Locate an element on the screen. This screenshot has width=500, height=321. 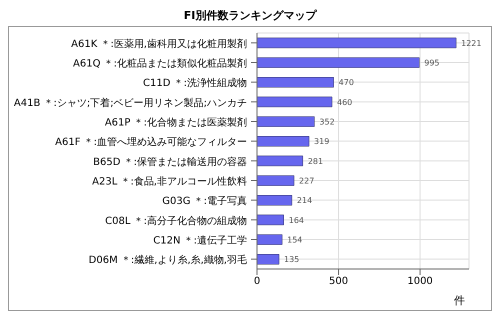
y-tick-label: A61P ＊:化合物または医薬製剤 is located at coordinates (175, 122).